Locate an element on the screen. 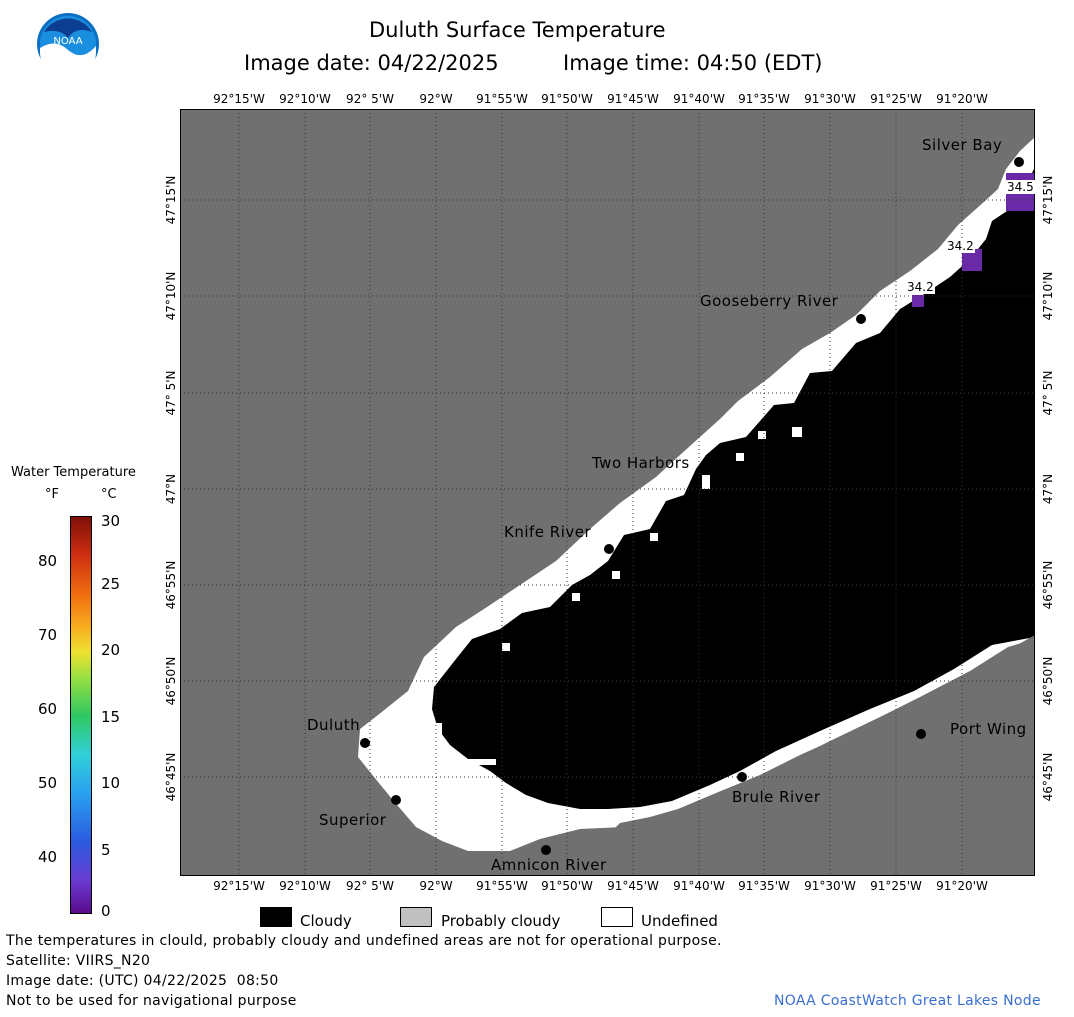  place-label-two-harbors: Two Harbors is located at coordinates (641, 463).